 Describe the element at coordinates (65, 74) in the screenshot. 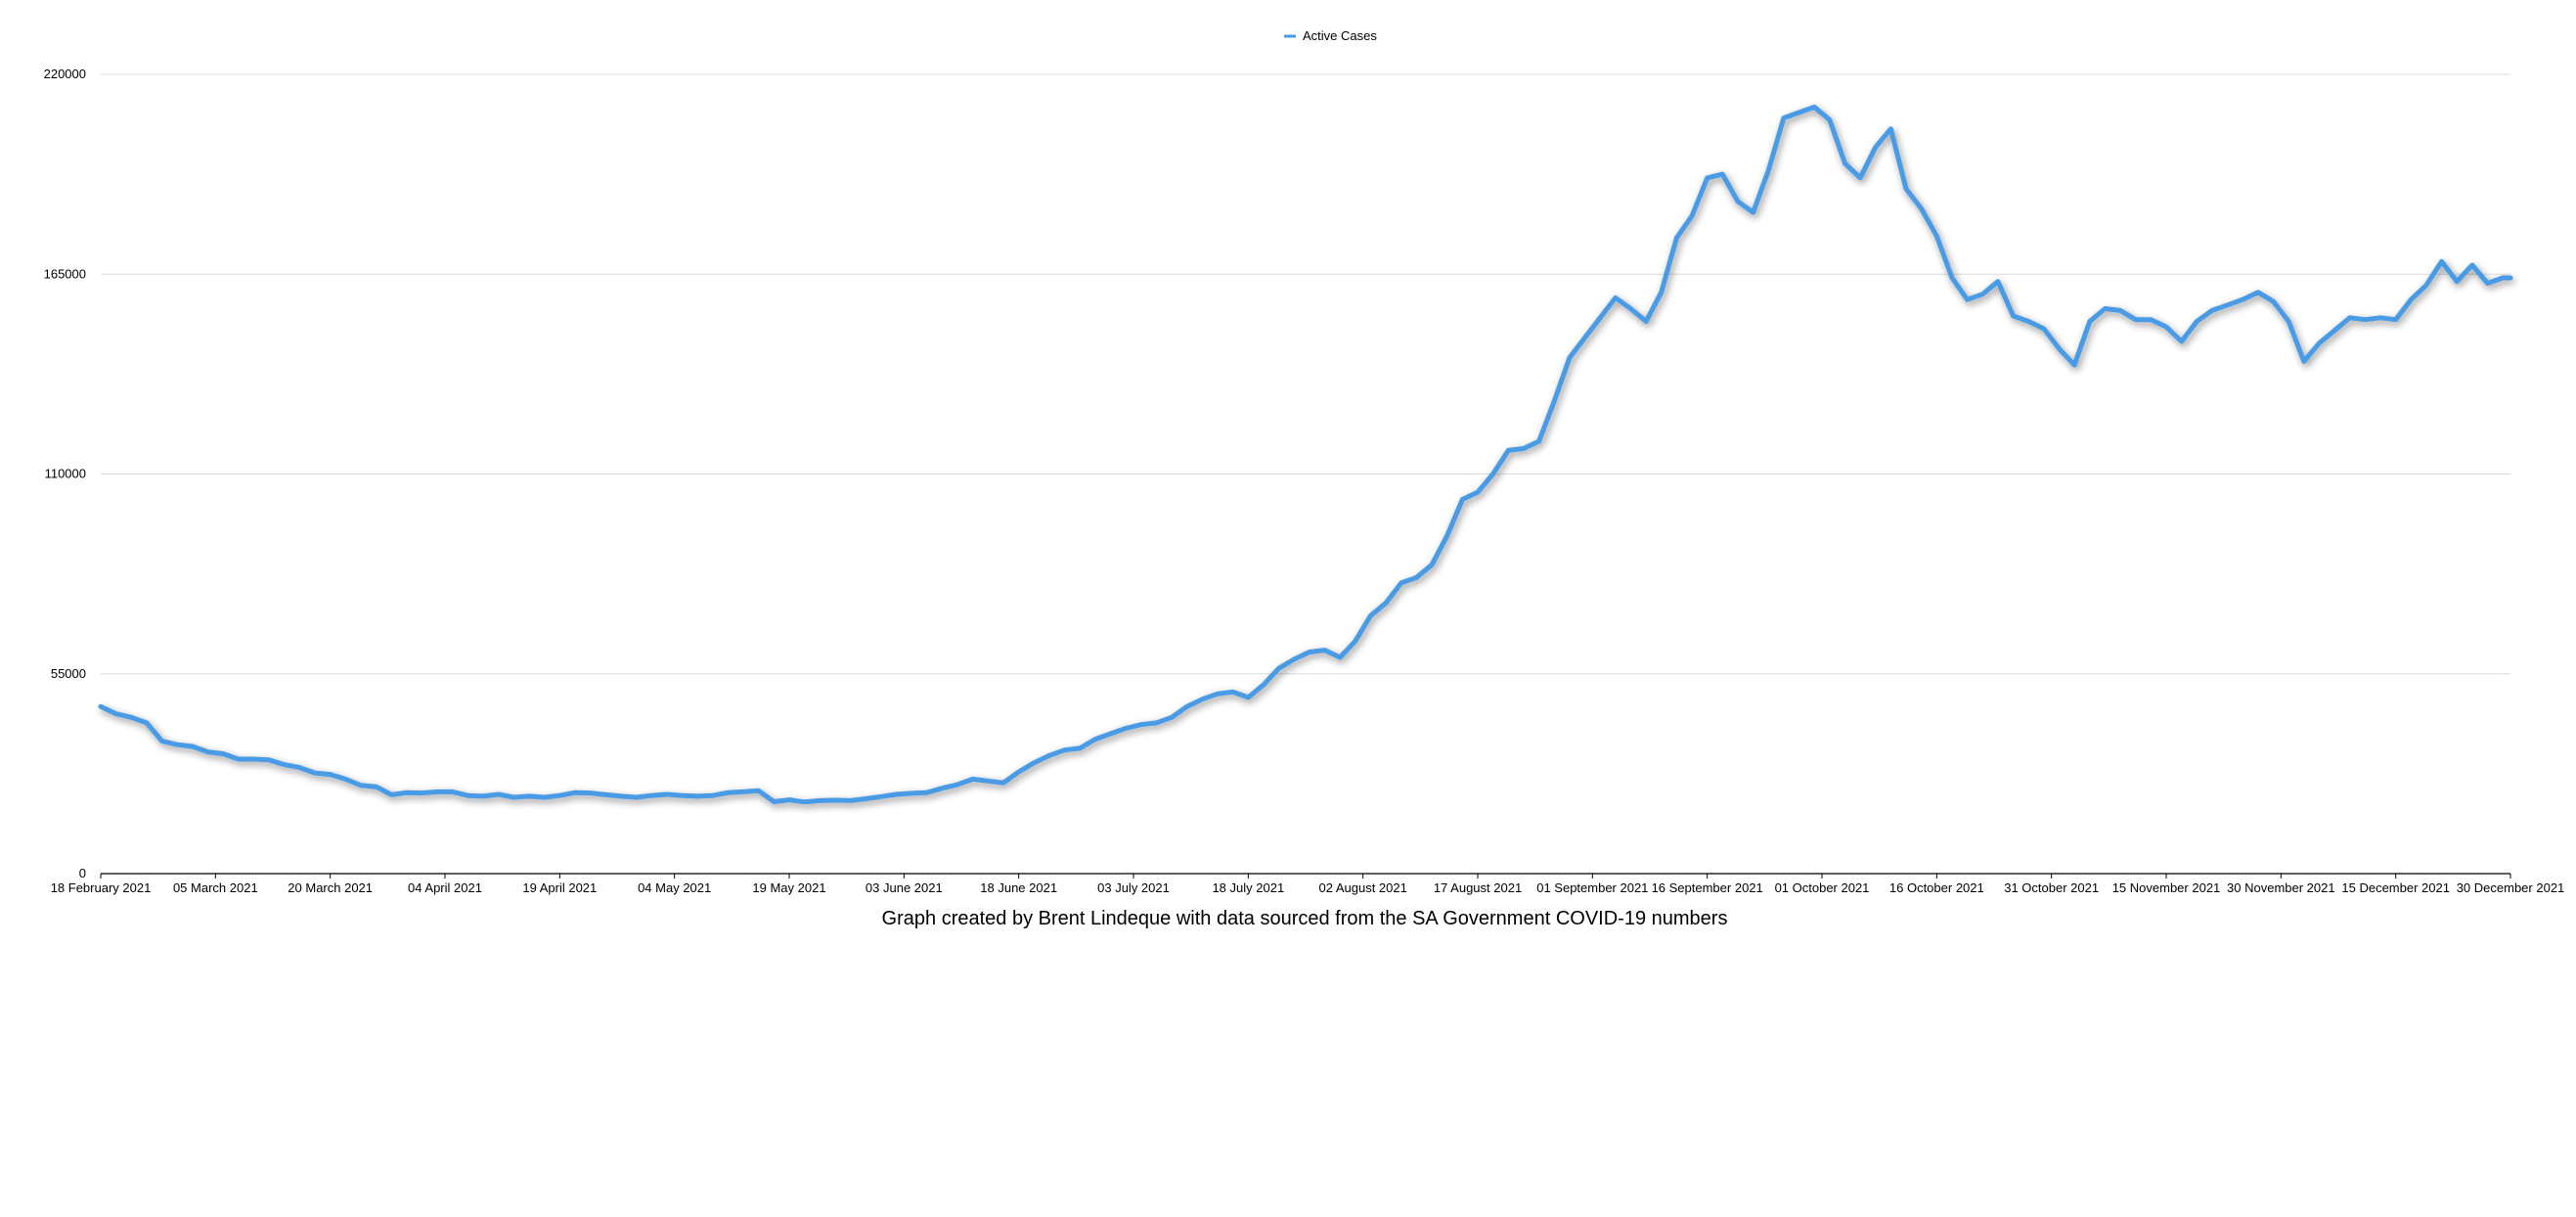

I see `y-tick-label-220000: 220000` at that location.